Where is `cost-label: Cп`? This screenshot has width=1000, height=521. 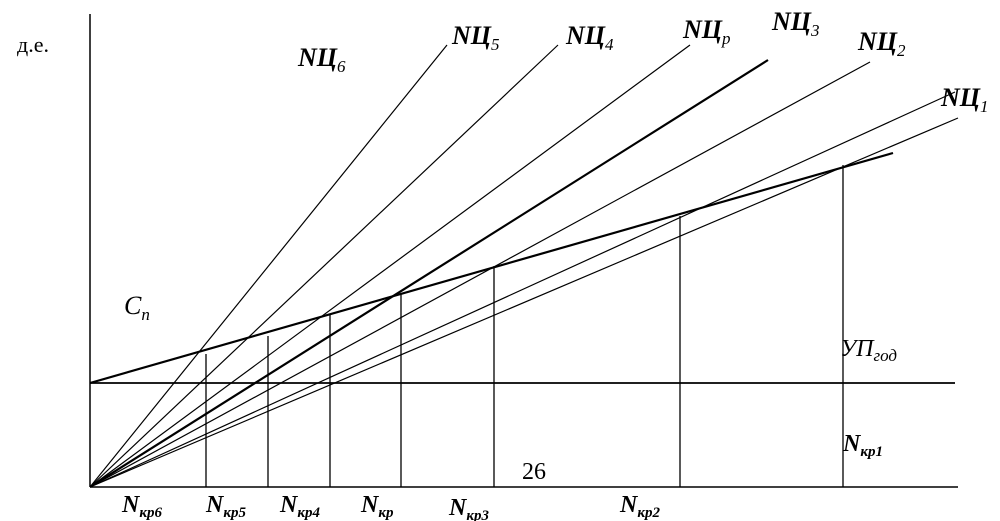
cost-label: Cп is located at coordinates (137, 307).